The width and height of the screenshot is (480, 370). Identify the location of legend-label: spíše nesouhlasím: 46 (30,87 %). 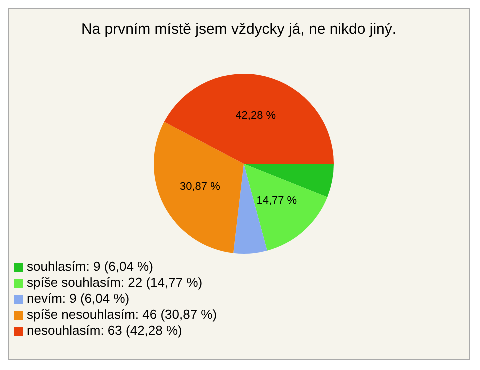
(122, 314).